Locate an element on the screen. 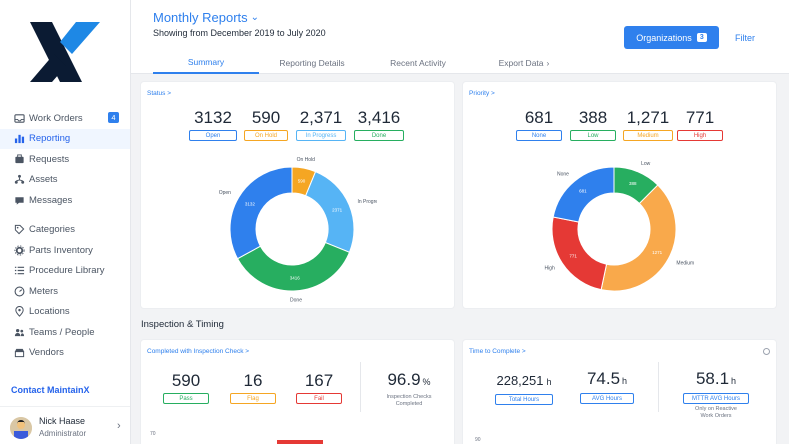 Image resolution: width=789 pixels, height=444 pixels. sidebar-item-teams-people: Teams / People is located at coordinates (65, 332).